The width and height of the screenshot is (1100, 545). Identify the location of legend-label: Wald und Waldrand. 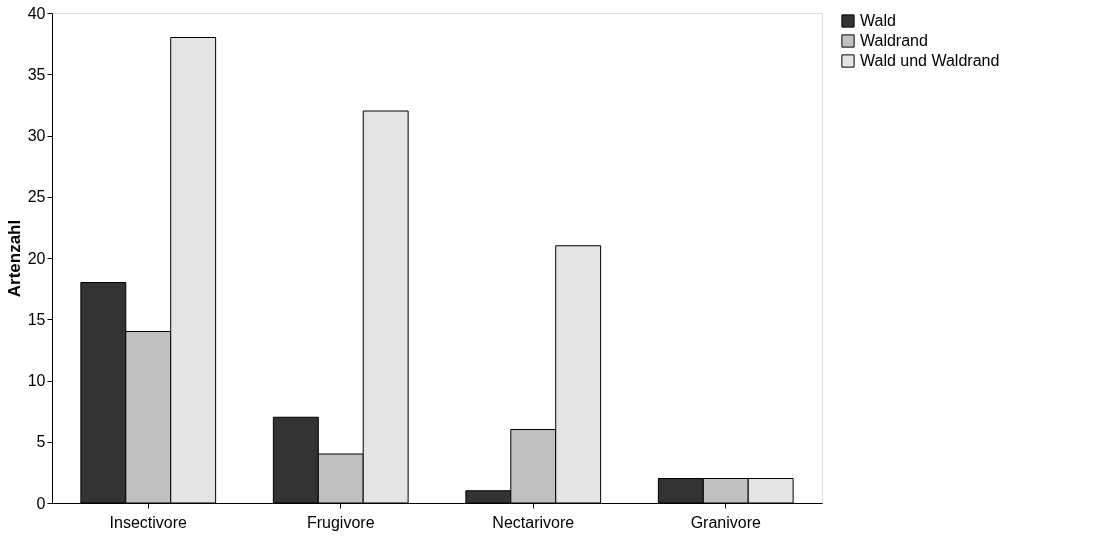
(930, 60).